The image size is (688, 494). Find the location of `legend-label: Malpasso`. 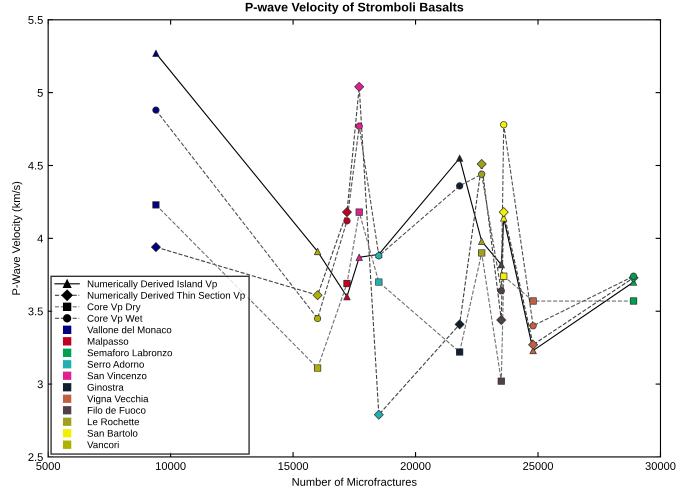

legend-label: Malpasso is located at coordinates (108, 342).